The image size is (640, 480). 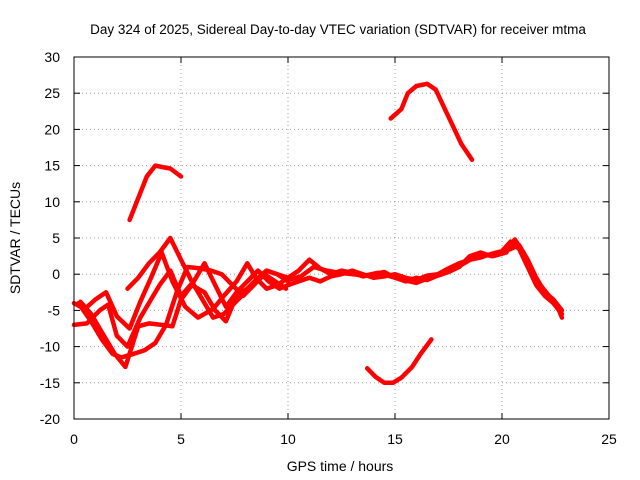 I want to click on y-tick-label: 10, so click(x=52, y=202).